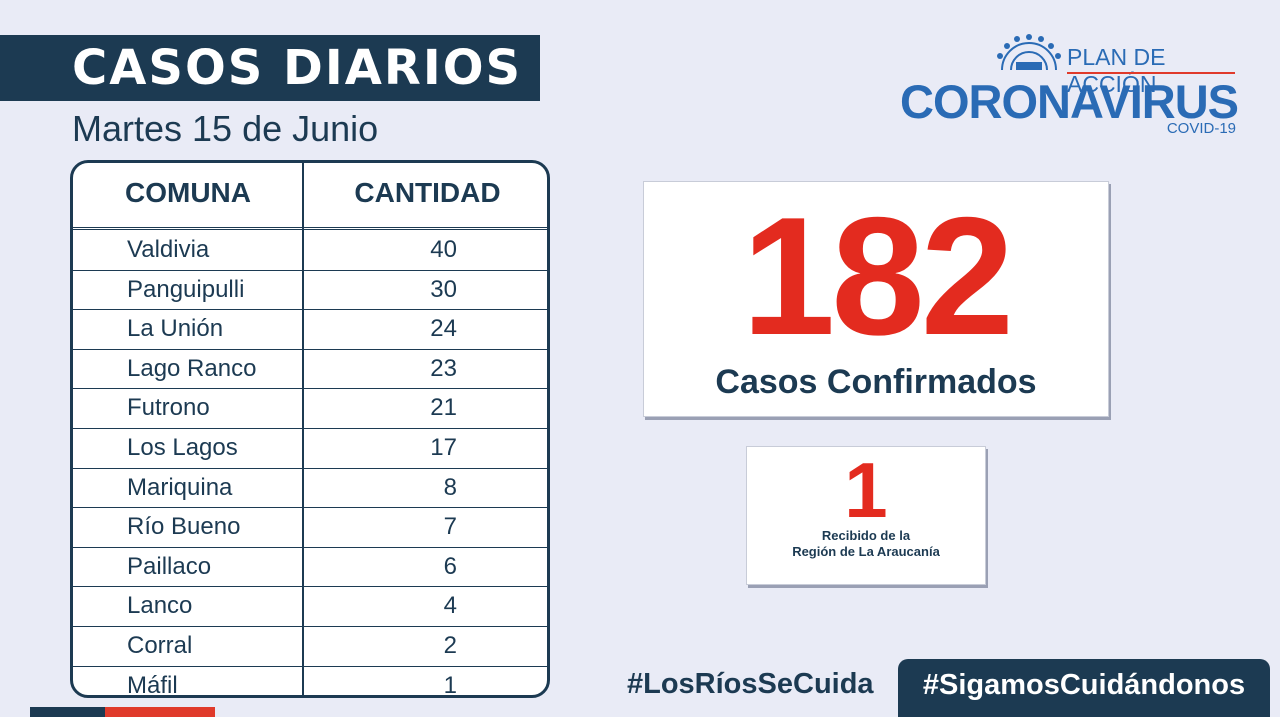  Describe the element at coordinates (1084, 685) in the screenshot. I see `hashtag-sigamos: #SigamosCuidándonos` at that location.